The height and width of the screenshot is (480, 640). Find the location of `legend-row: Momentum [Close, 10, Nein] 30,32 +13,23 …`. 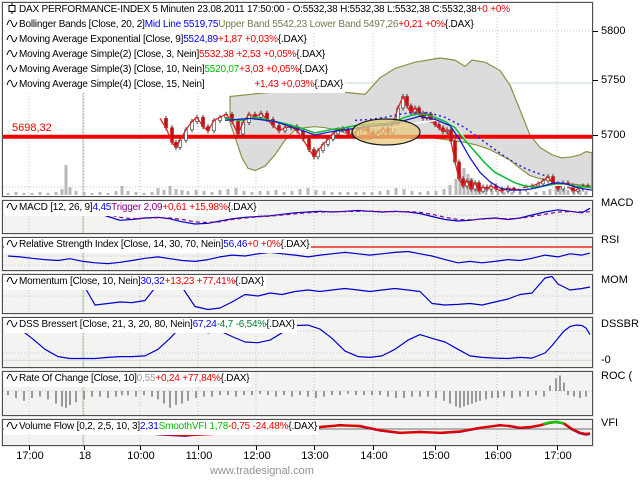

legend-row: Momentum [Close, 10, Nein] 30,32 +13,23 … is located at coordinates (135, 282).